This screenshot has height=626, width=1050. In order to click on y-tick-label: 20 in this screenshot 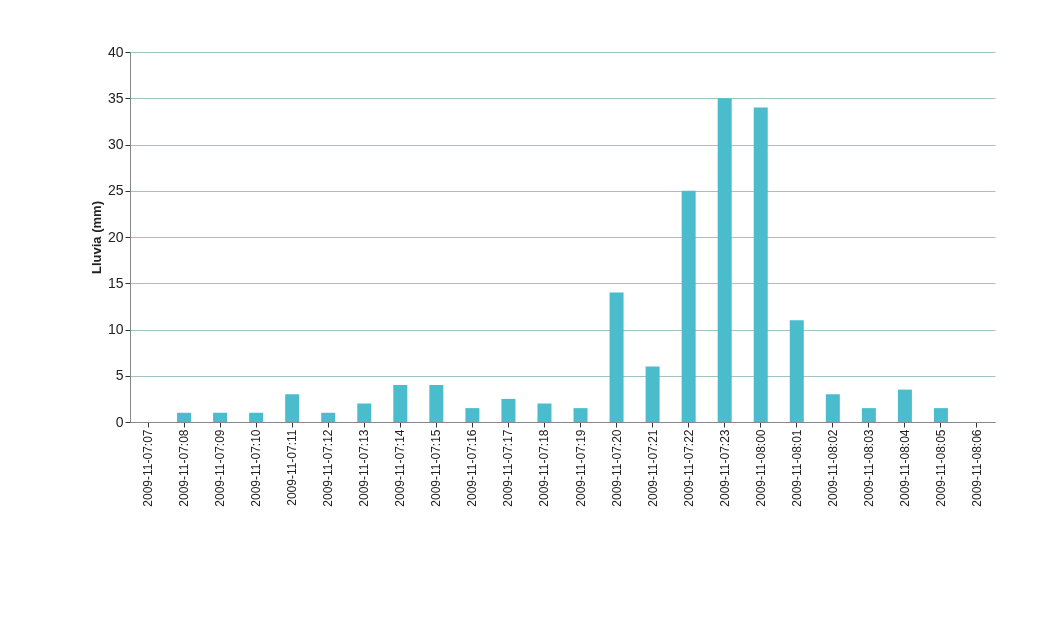, I will do `click(115, 236)`.